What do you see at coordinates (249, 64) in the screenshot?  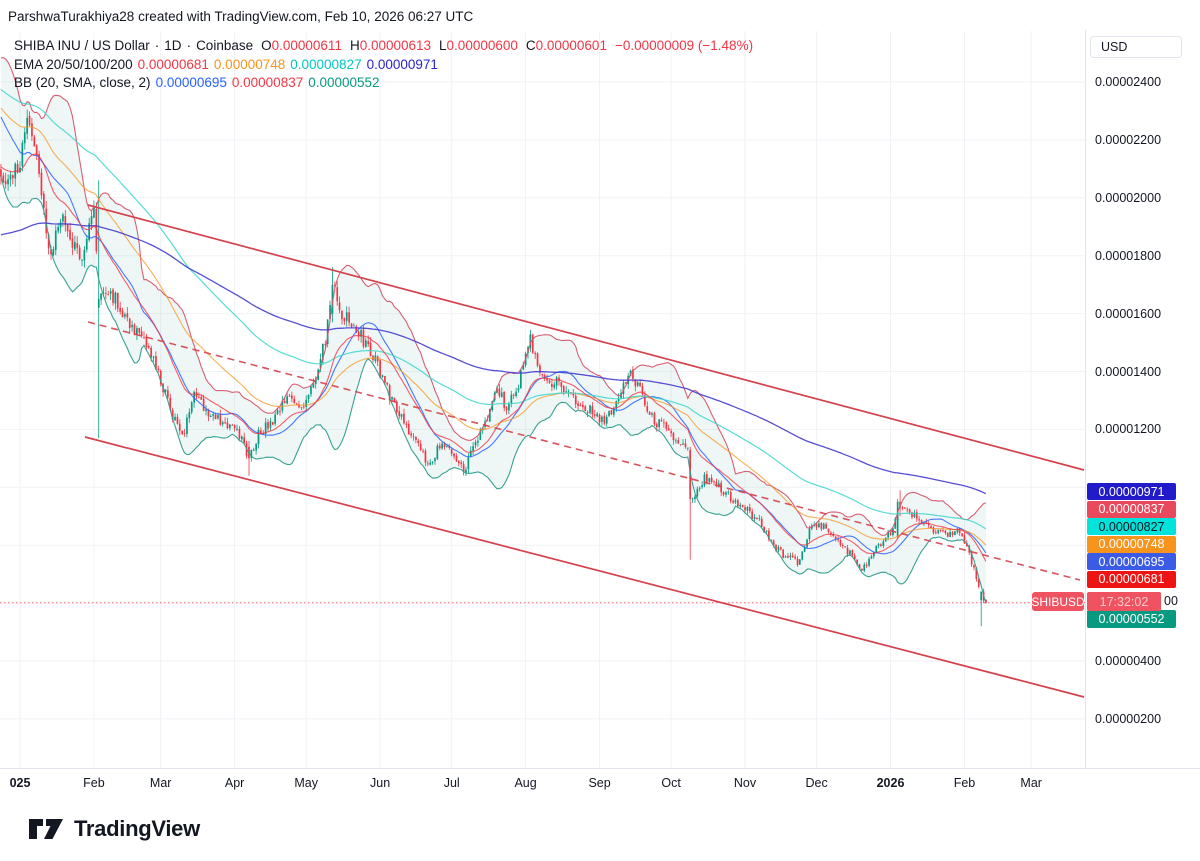 I see `ema-value: 0.00000748` at bounding box center [249, 64].